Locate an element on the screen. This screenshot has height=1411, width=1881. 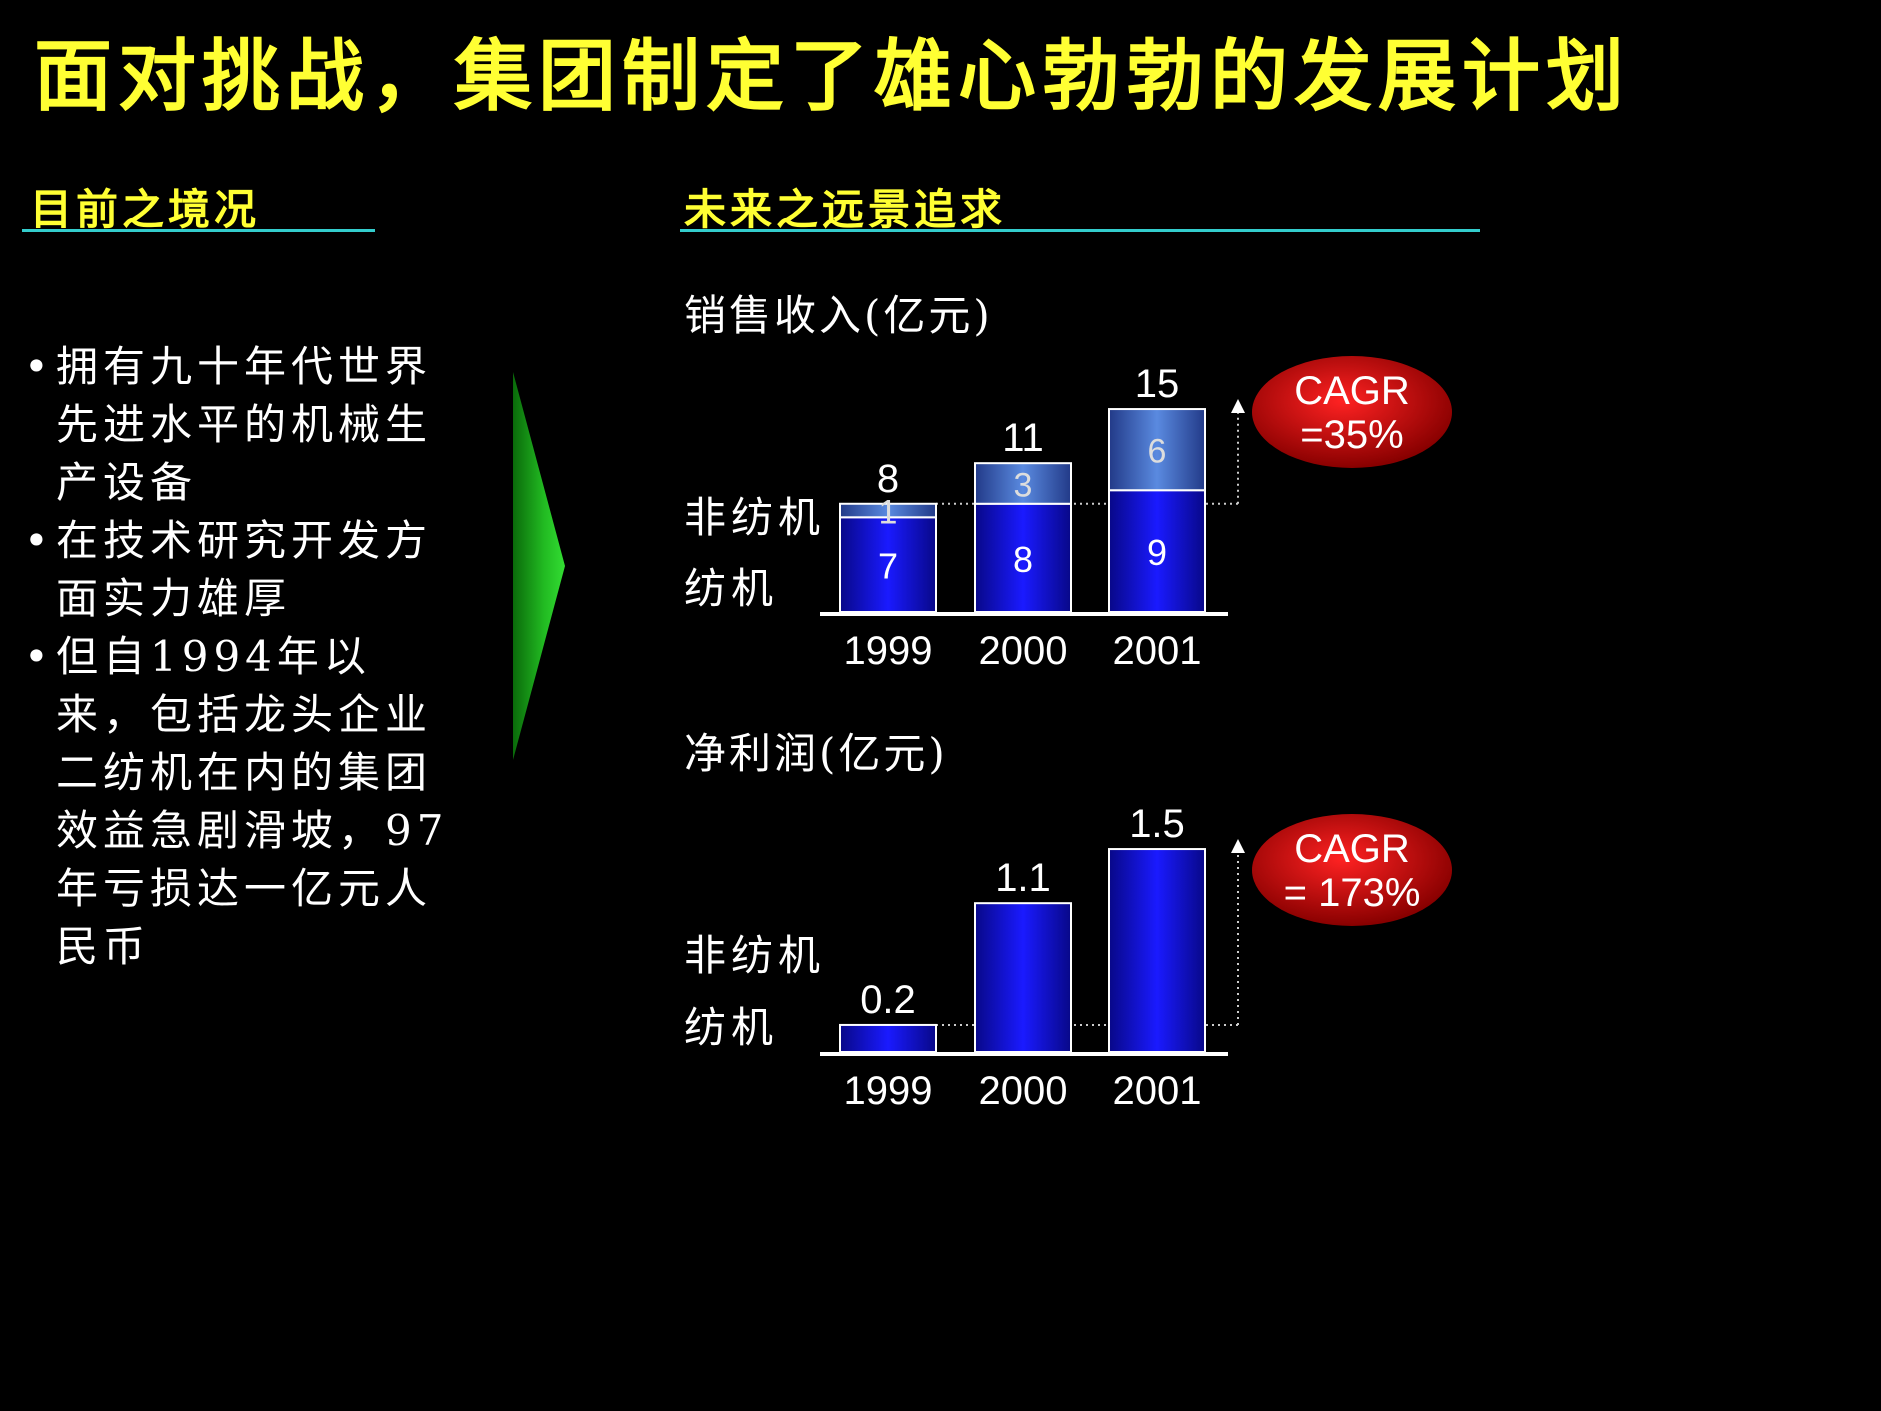
profit-bar-chart: 0.2 1.1 1.5 1999 2000 2001 CAGR= 173% is located at coordinates (1136, 957).